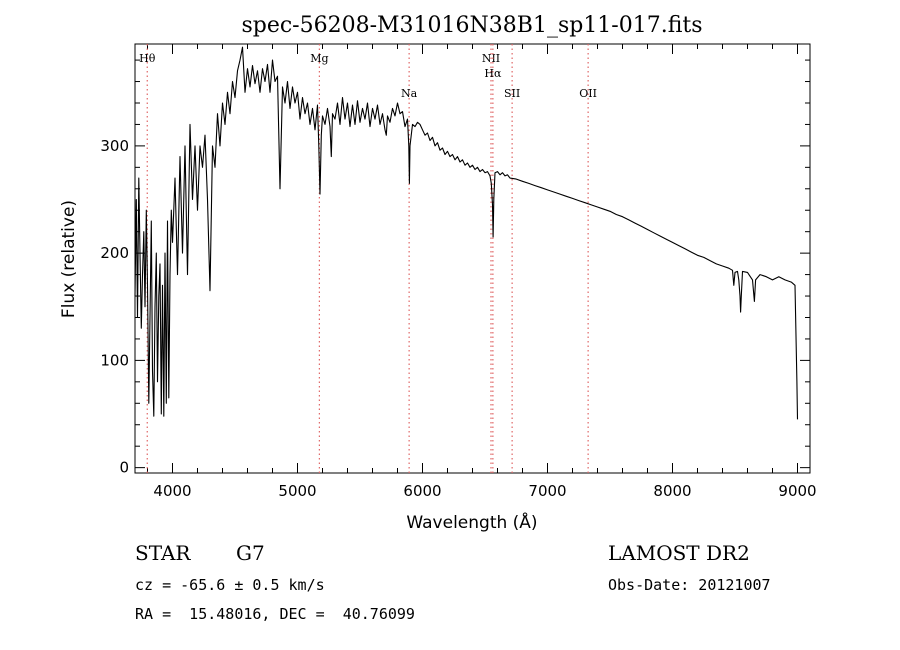 Image resolution: width=900 pixels, height=650 pixels. I want to click on x-tick-label: 7000, so click(547, 491).